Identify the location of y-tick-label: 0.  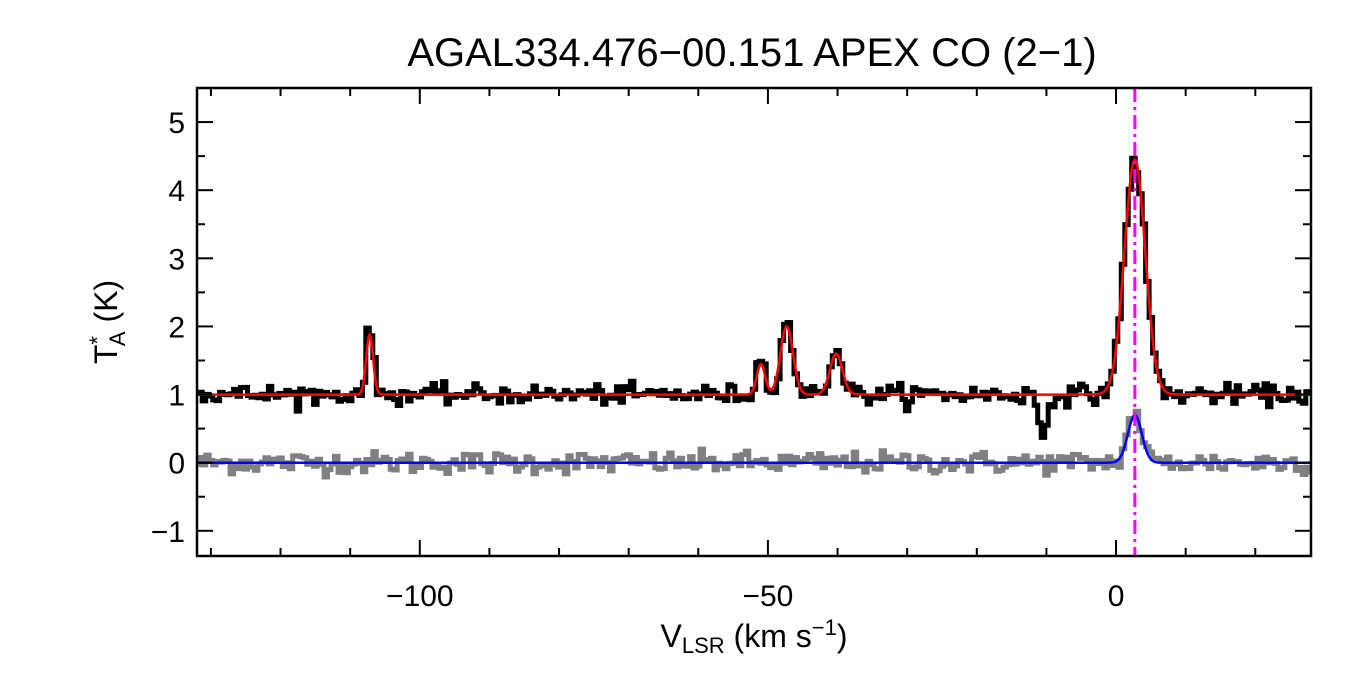
(176, 464).